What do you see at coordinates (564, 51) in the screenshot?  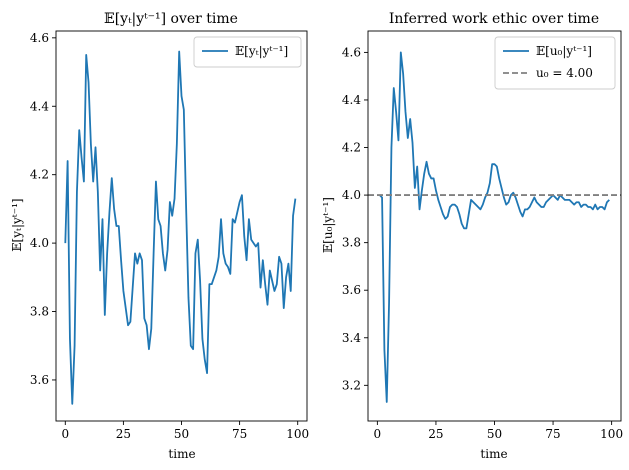 I see `right-legend-label-0: 𝔼[u₀|yᵗ⁻¹]` at bounding box center [564, 51].